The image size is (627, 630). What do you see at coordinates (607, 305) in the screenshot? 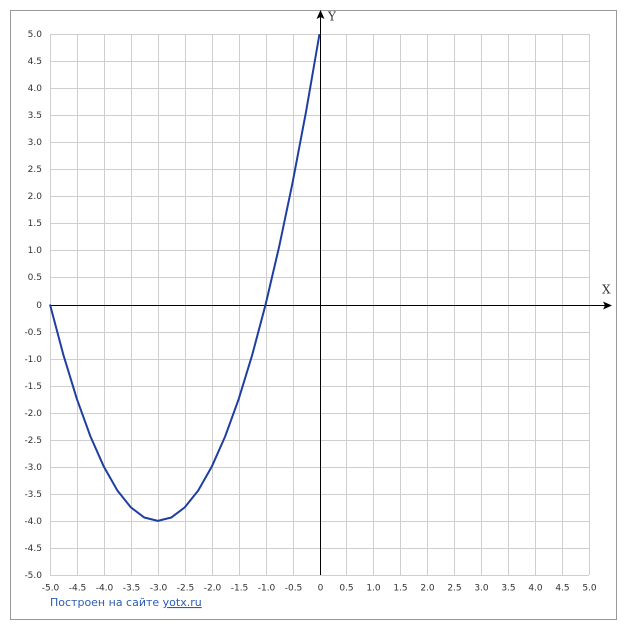
I see `x-axis-arrow` at bounding box center [607, 305].